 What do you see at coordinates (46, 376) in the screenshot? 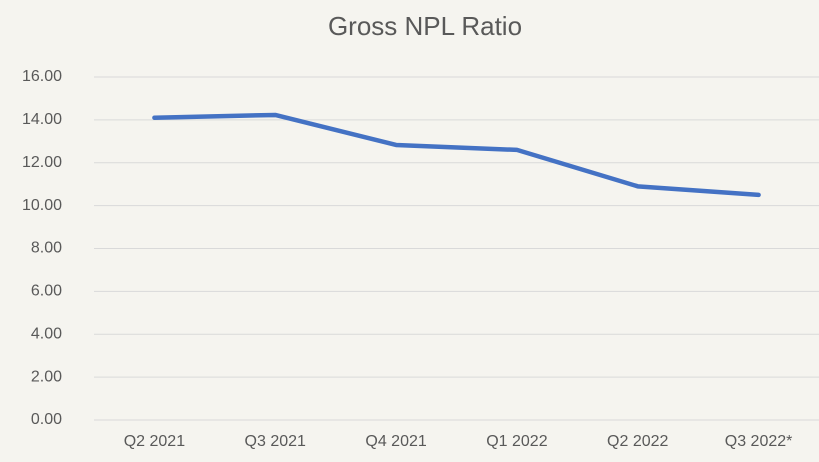
I see `y-tick-label: 2.00` at bounding box center [46, 376].